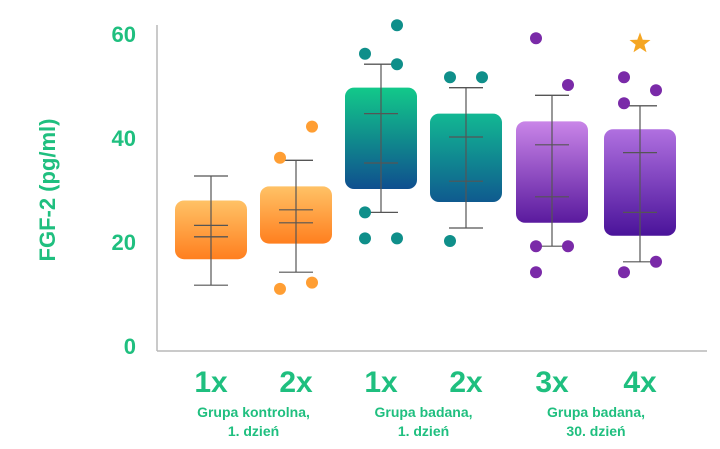 This screenshot has width=720, height=449. Describe the element at coordinates (130, 346) in the screenshot. I see `y-tick-label: 0` at that location.